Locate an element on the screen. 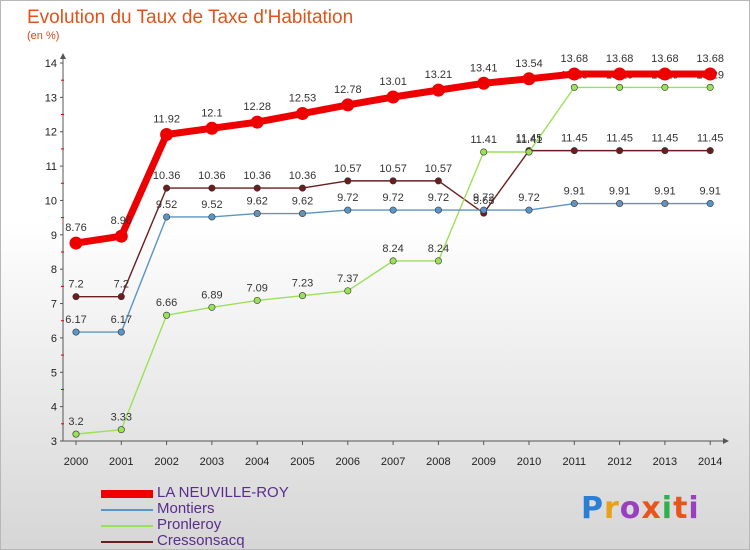  data-label-pronleroy: 7.37 is located at coordinates (347, 279).